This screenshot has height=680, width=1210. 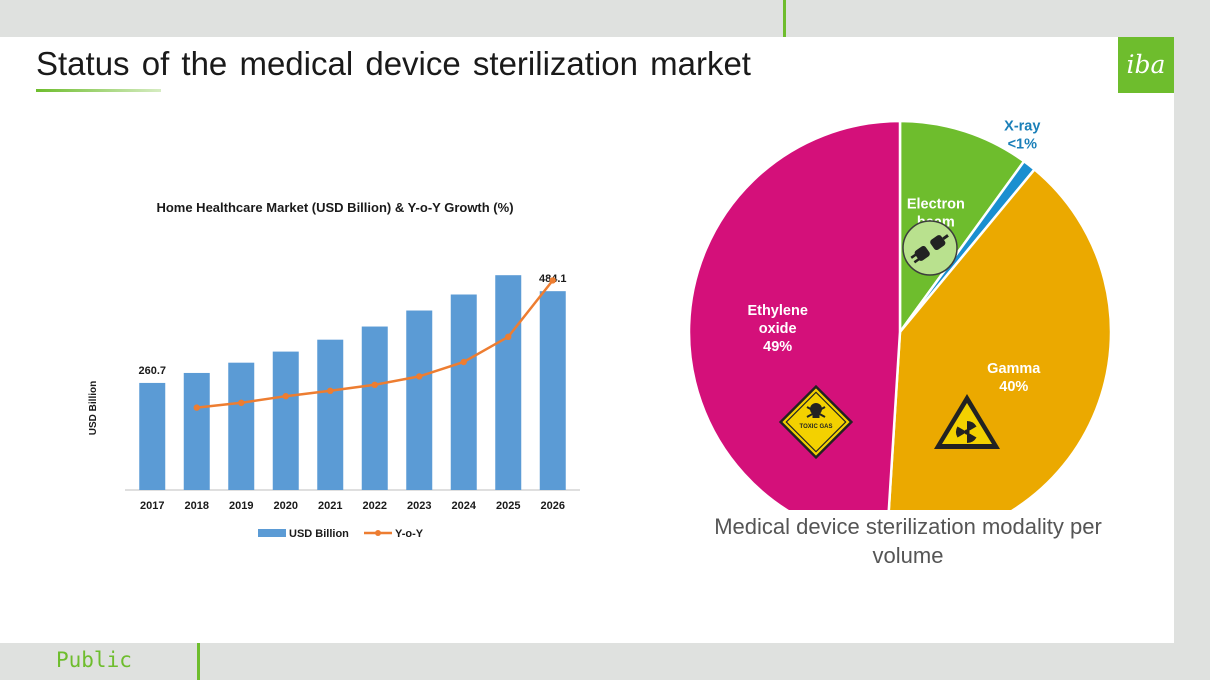 I want to click on electric-plug-icon, so click(x=930, y=248).